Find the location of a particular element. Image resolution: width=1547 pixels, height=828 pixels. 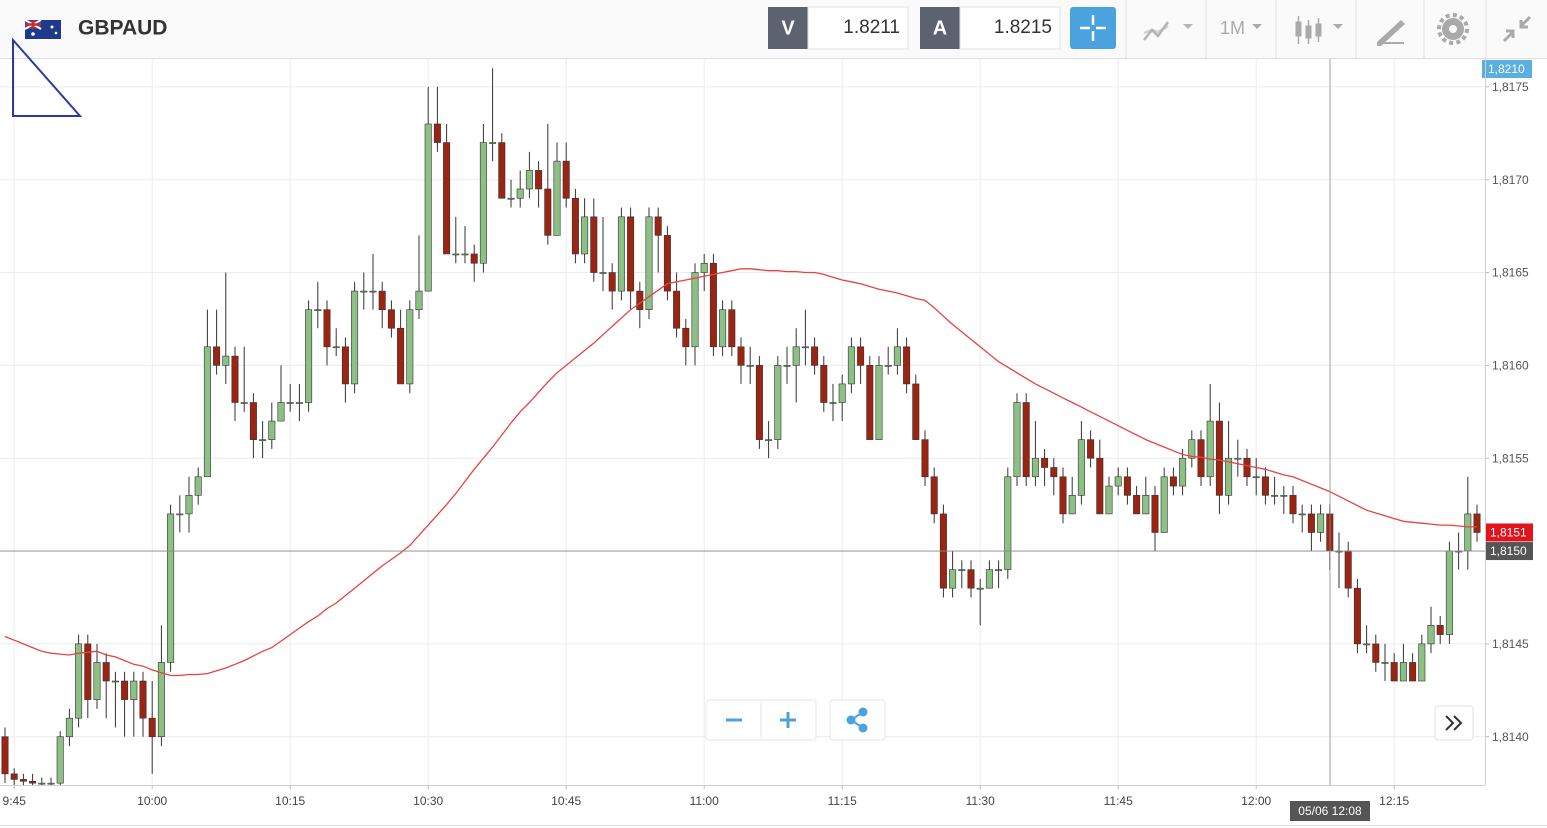

top-price-label: 1,8210 is located at coordinates (1506, 69).